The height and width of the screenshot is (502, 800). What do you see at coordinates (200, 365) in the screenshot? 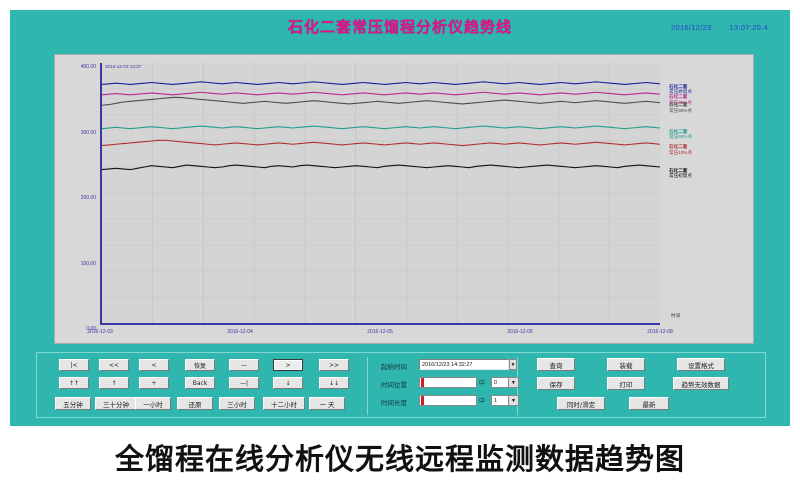
I see `nav-restore: 恢复` at bounding box center [200, 365].